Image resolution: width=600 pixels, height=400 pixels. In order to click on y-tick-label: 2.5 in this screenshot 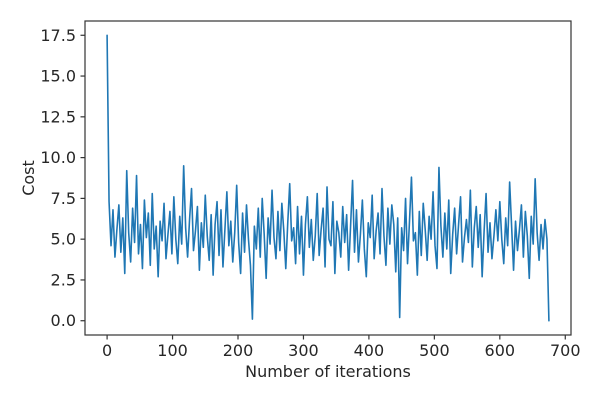, I will do `click(63, 279)`.